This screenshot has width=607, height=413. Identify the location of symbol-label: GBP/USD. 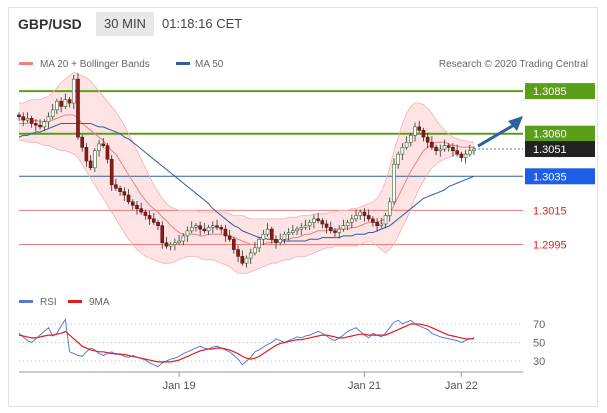
(50, 24).